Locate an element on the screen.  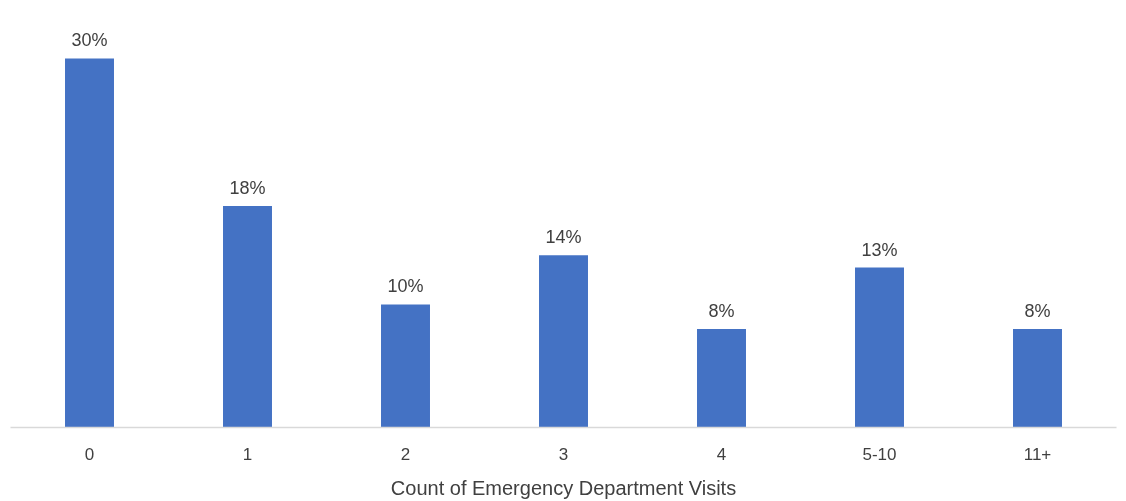
x-axis-title: Count of Emergency Department Visits is located at coordinates (563, 487).